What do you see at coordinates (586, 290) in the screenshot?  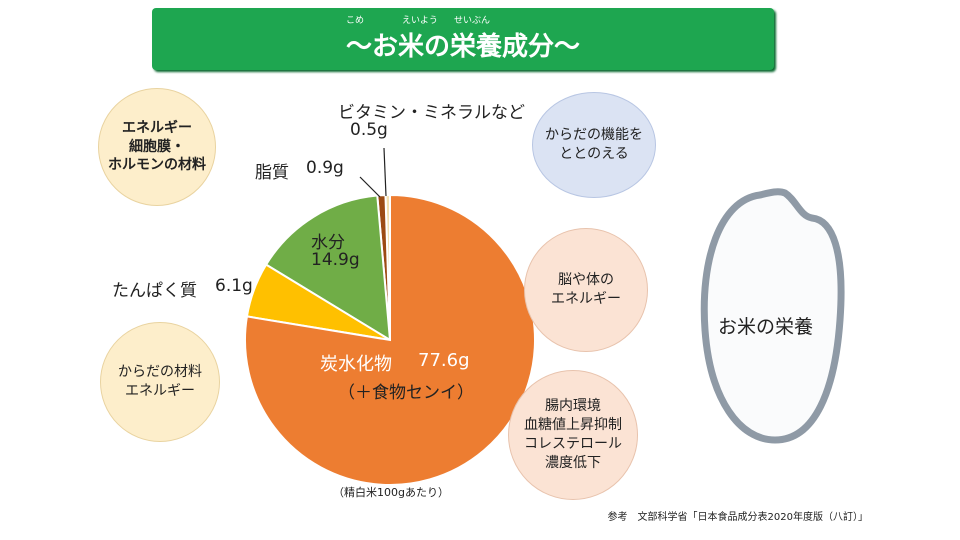 I see `bubble-carb-energy: 脳や体の エネルギー` at bounding box center [586, 290].